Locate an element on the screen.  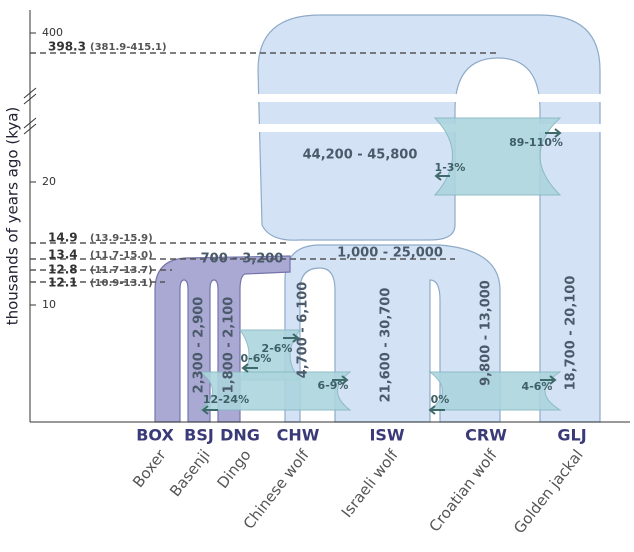
tick-marks is located at coordinates (33, 169).